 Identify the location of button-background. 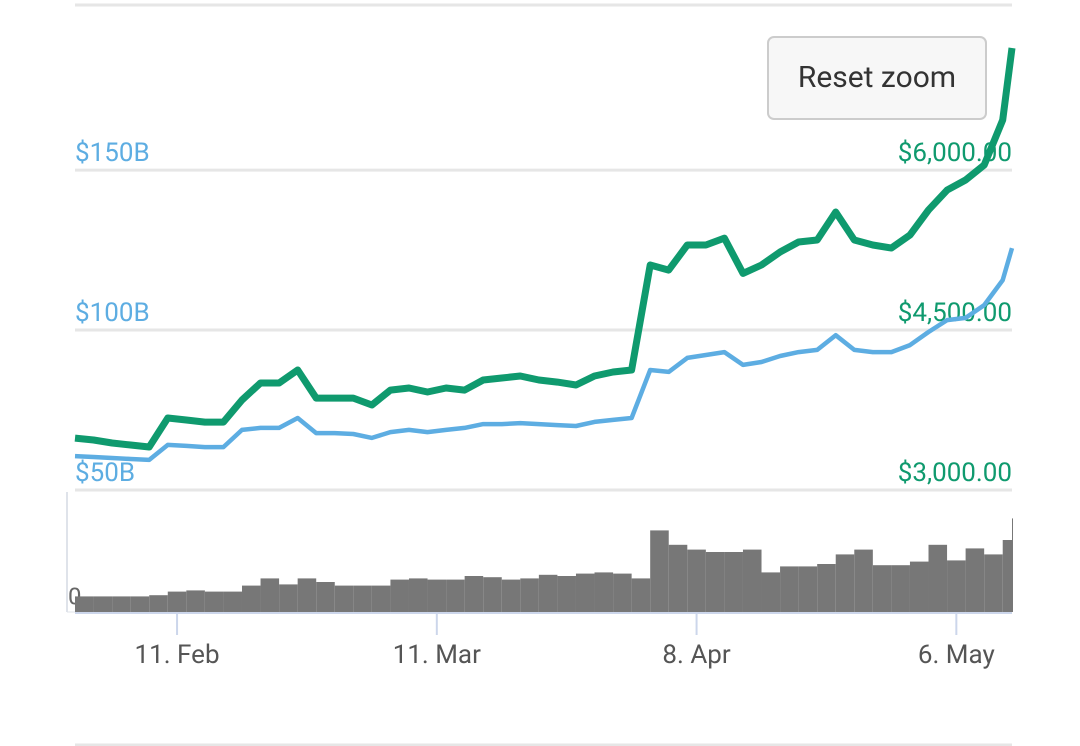
(877, 78).